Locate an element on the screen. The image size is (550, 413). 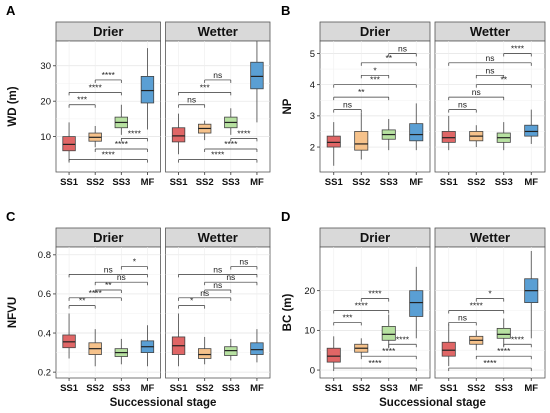
y-axis-title: WD (m) is located at coordinates (13, 106).